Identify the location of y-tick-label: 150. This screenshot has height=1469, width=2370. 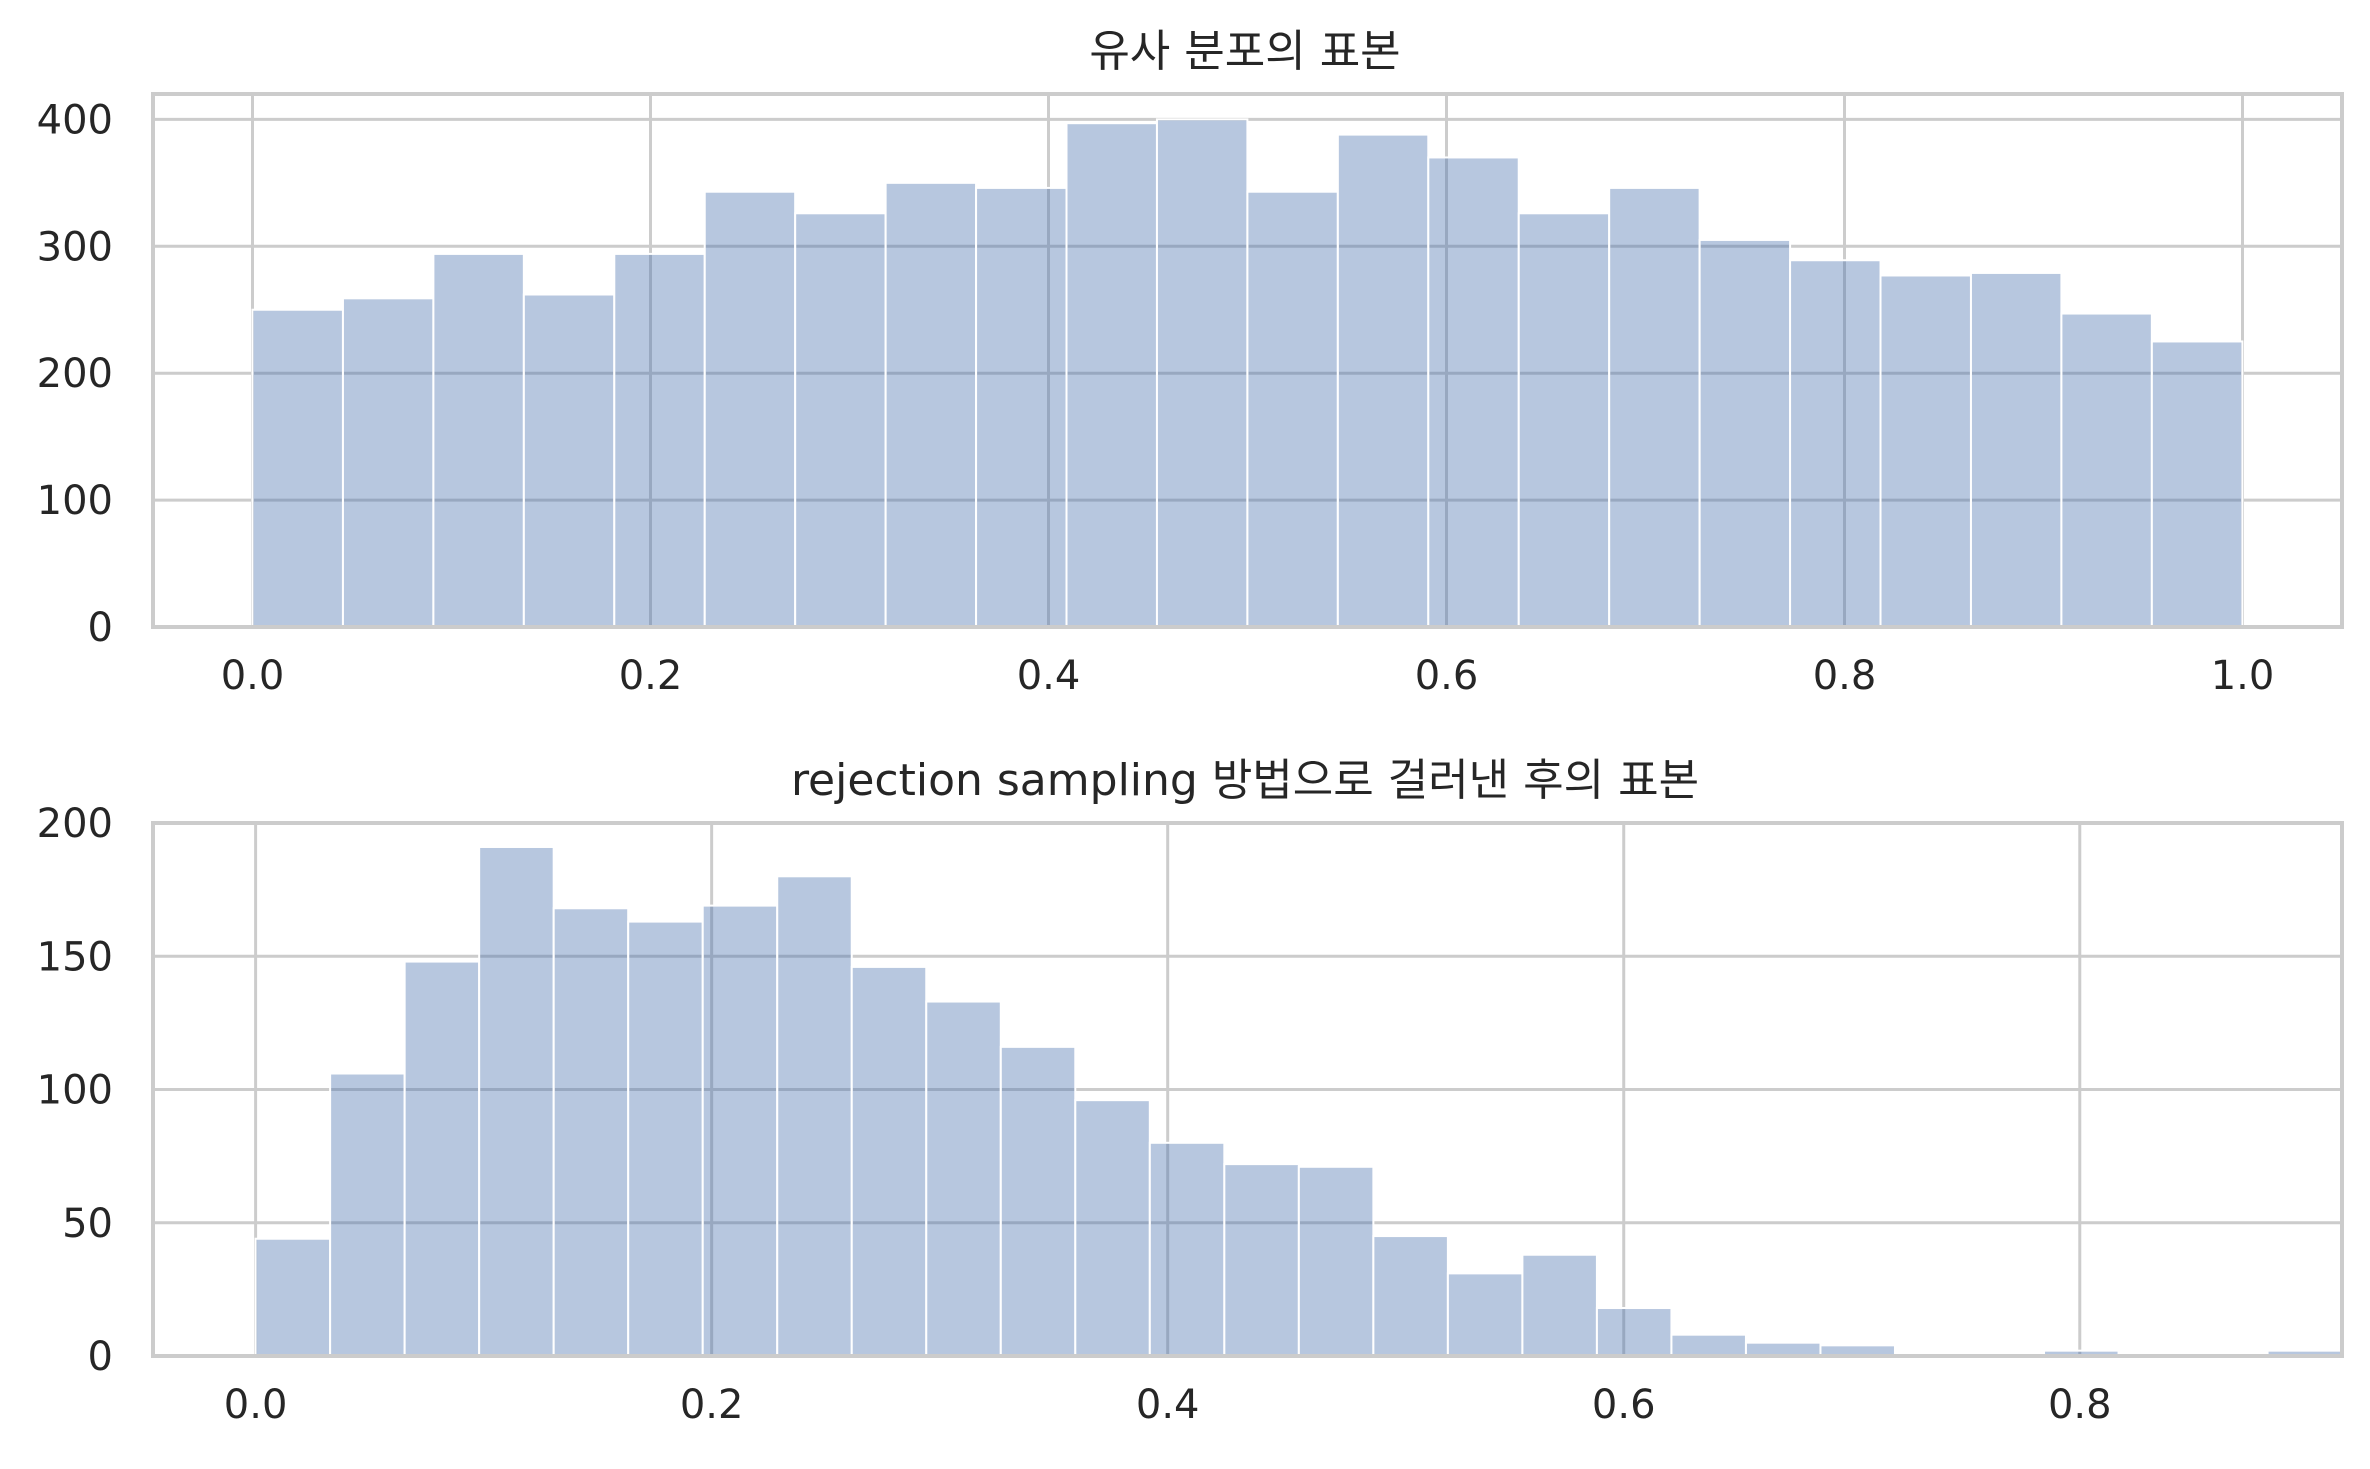
(75, 957).